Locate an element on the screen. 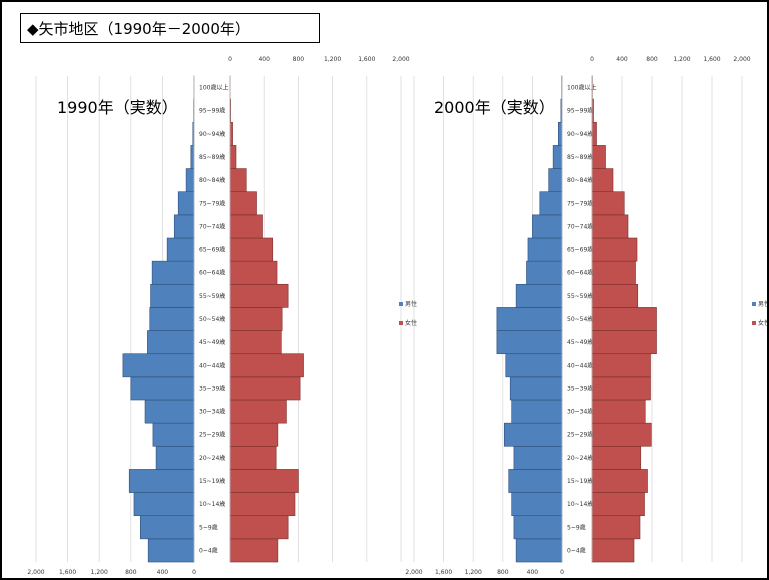  age-label: 15~19歳 is located at coordinates (580, 481).